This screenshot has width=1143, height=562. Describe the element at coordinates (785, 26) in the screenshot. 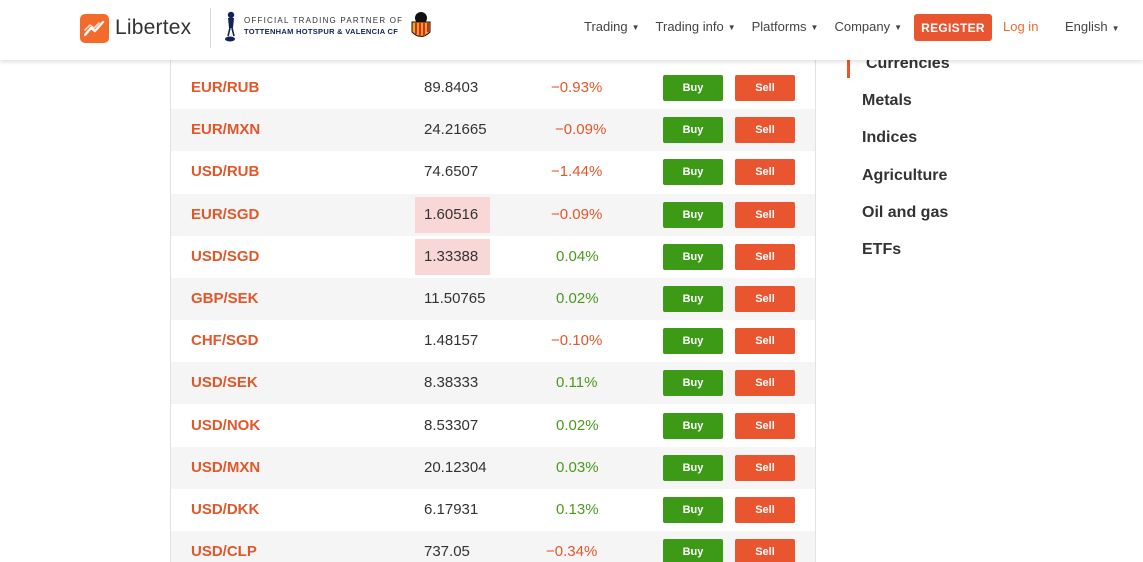

I see `nav-platforms: Platforms ▼` at that location.